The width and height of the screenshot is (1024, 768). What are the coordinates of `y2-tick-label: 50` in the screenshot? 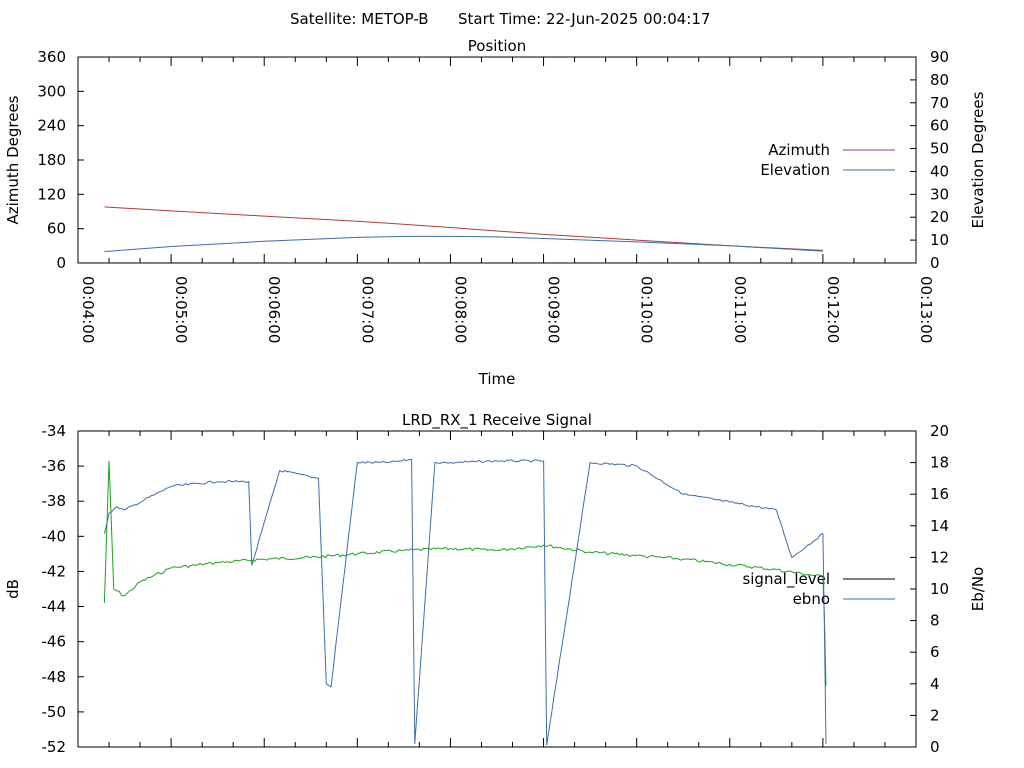 It's located at (939, 149).